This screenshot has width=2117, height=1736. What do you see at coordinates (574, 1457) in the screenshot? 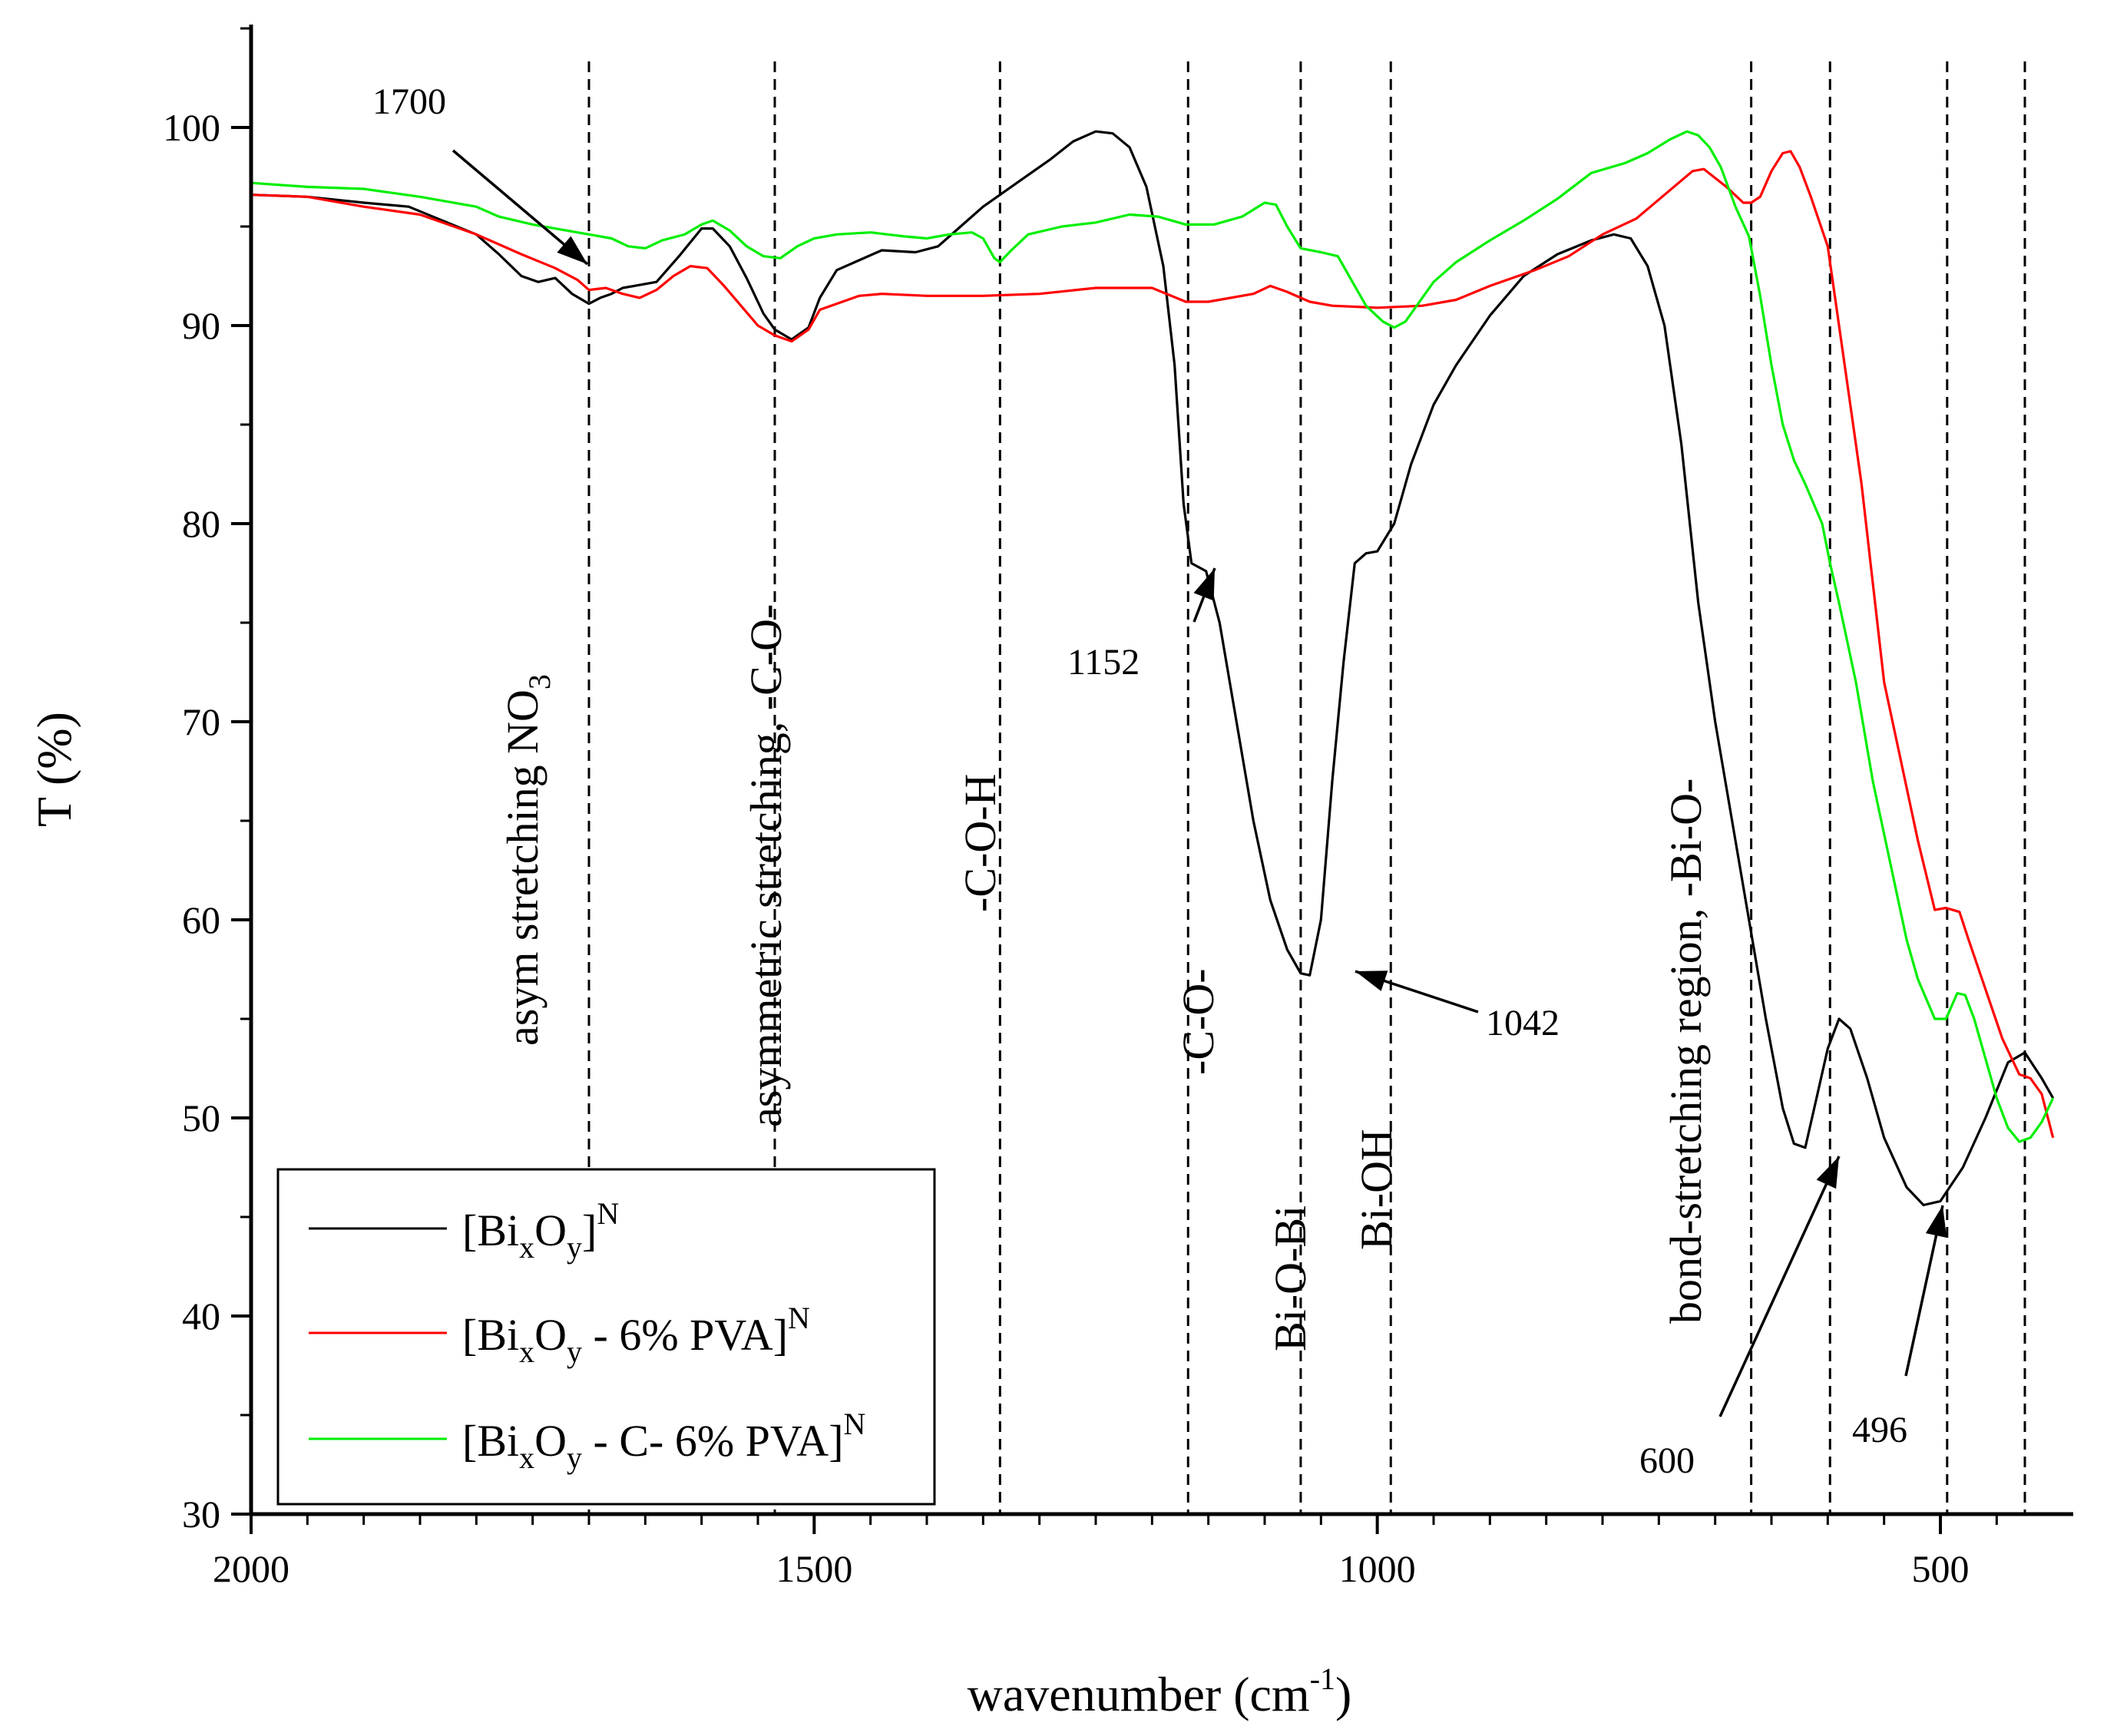
I see `legend-2-sub2: y` at bounding box center [574, 1457].